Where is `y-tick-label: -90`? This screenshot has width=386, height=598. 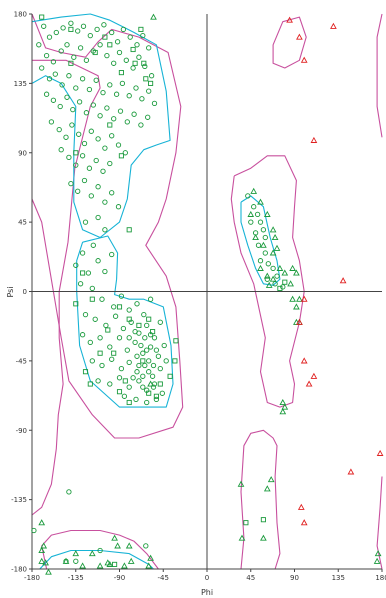
y-tick-label: -90 is located at coordinates (21, 431).